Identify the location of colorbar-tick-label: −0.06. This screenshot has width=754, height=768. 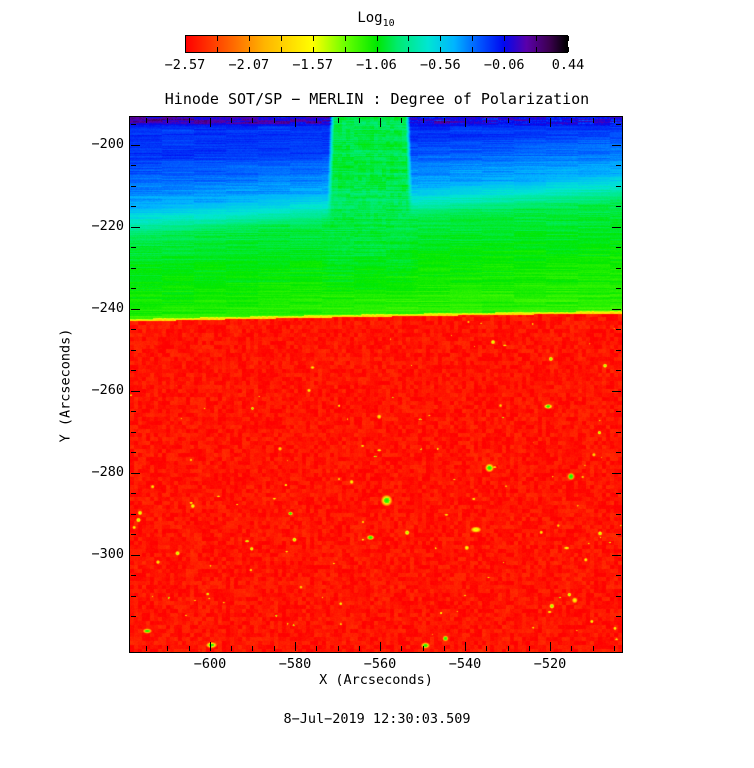
(504, 65).